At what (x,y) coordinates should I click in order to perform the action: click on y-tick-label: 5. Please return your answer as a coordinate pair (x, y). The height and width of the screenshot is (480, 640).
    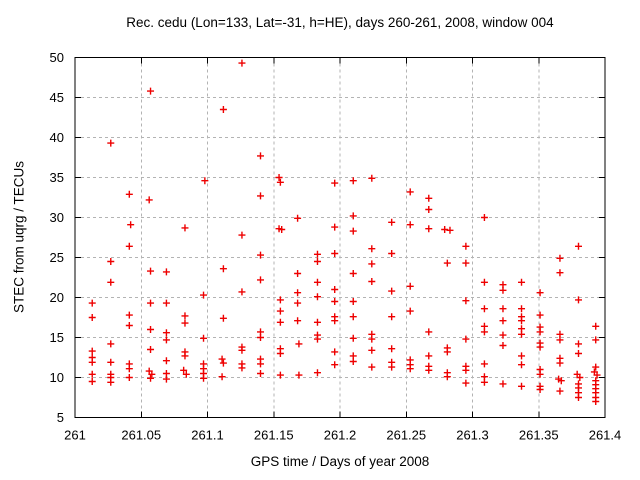
    Looking at the image, I should click on (60, 417).